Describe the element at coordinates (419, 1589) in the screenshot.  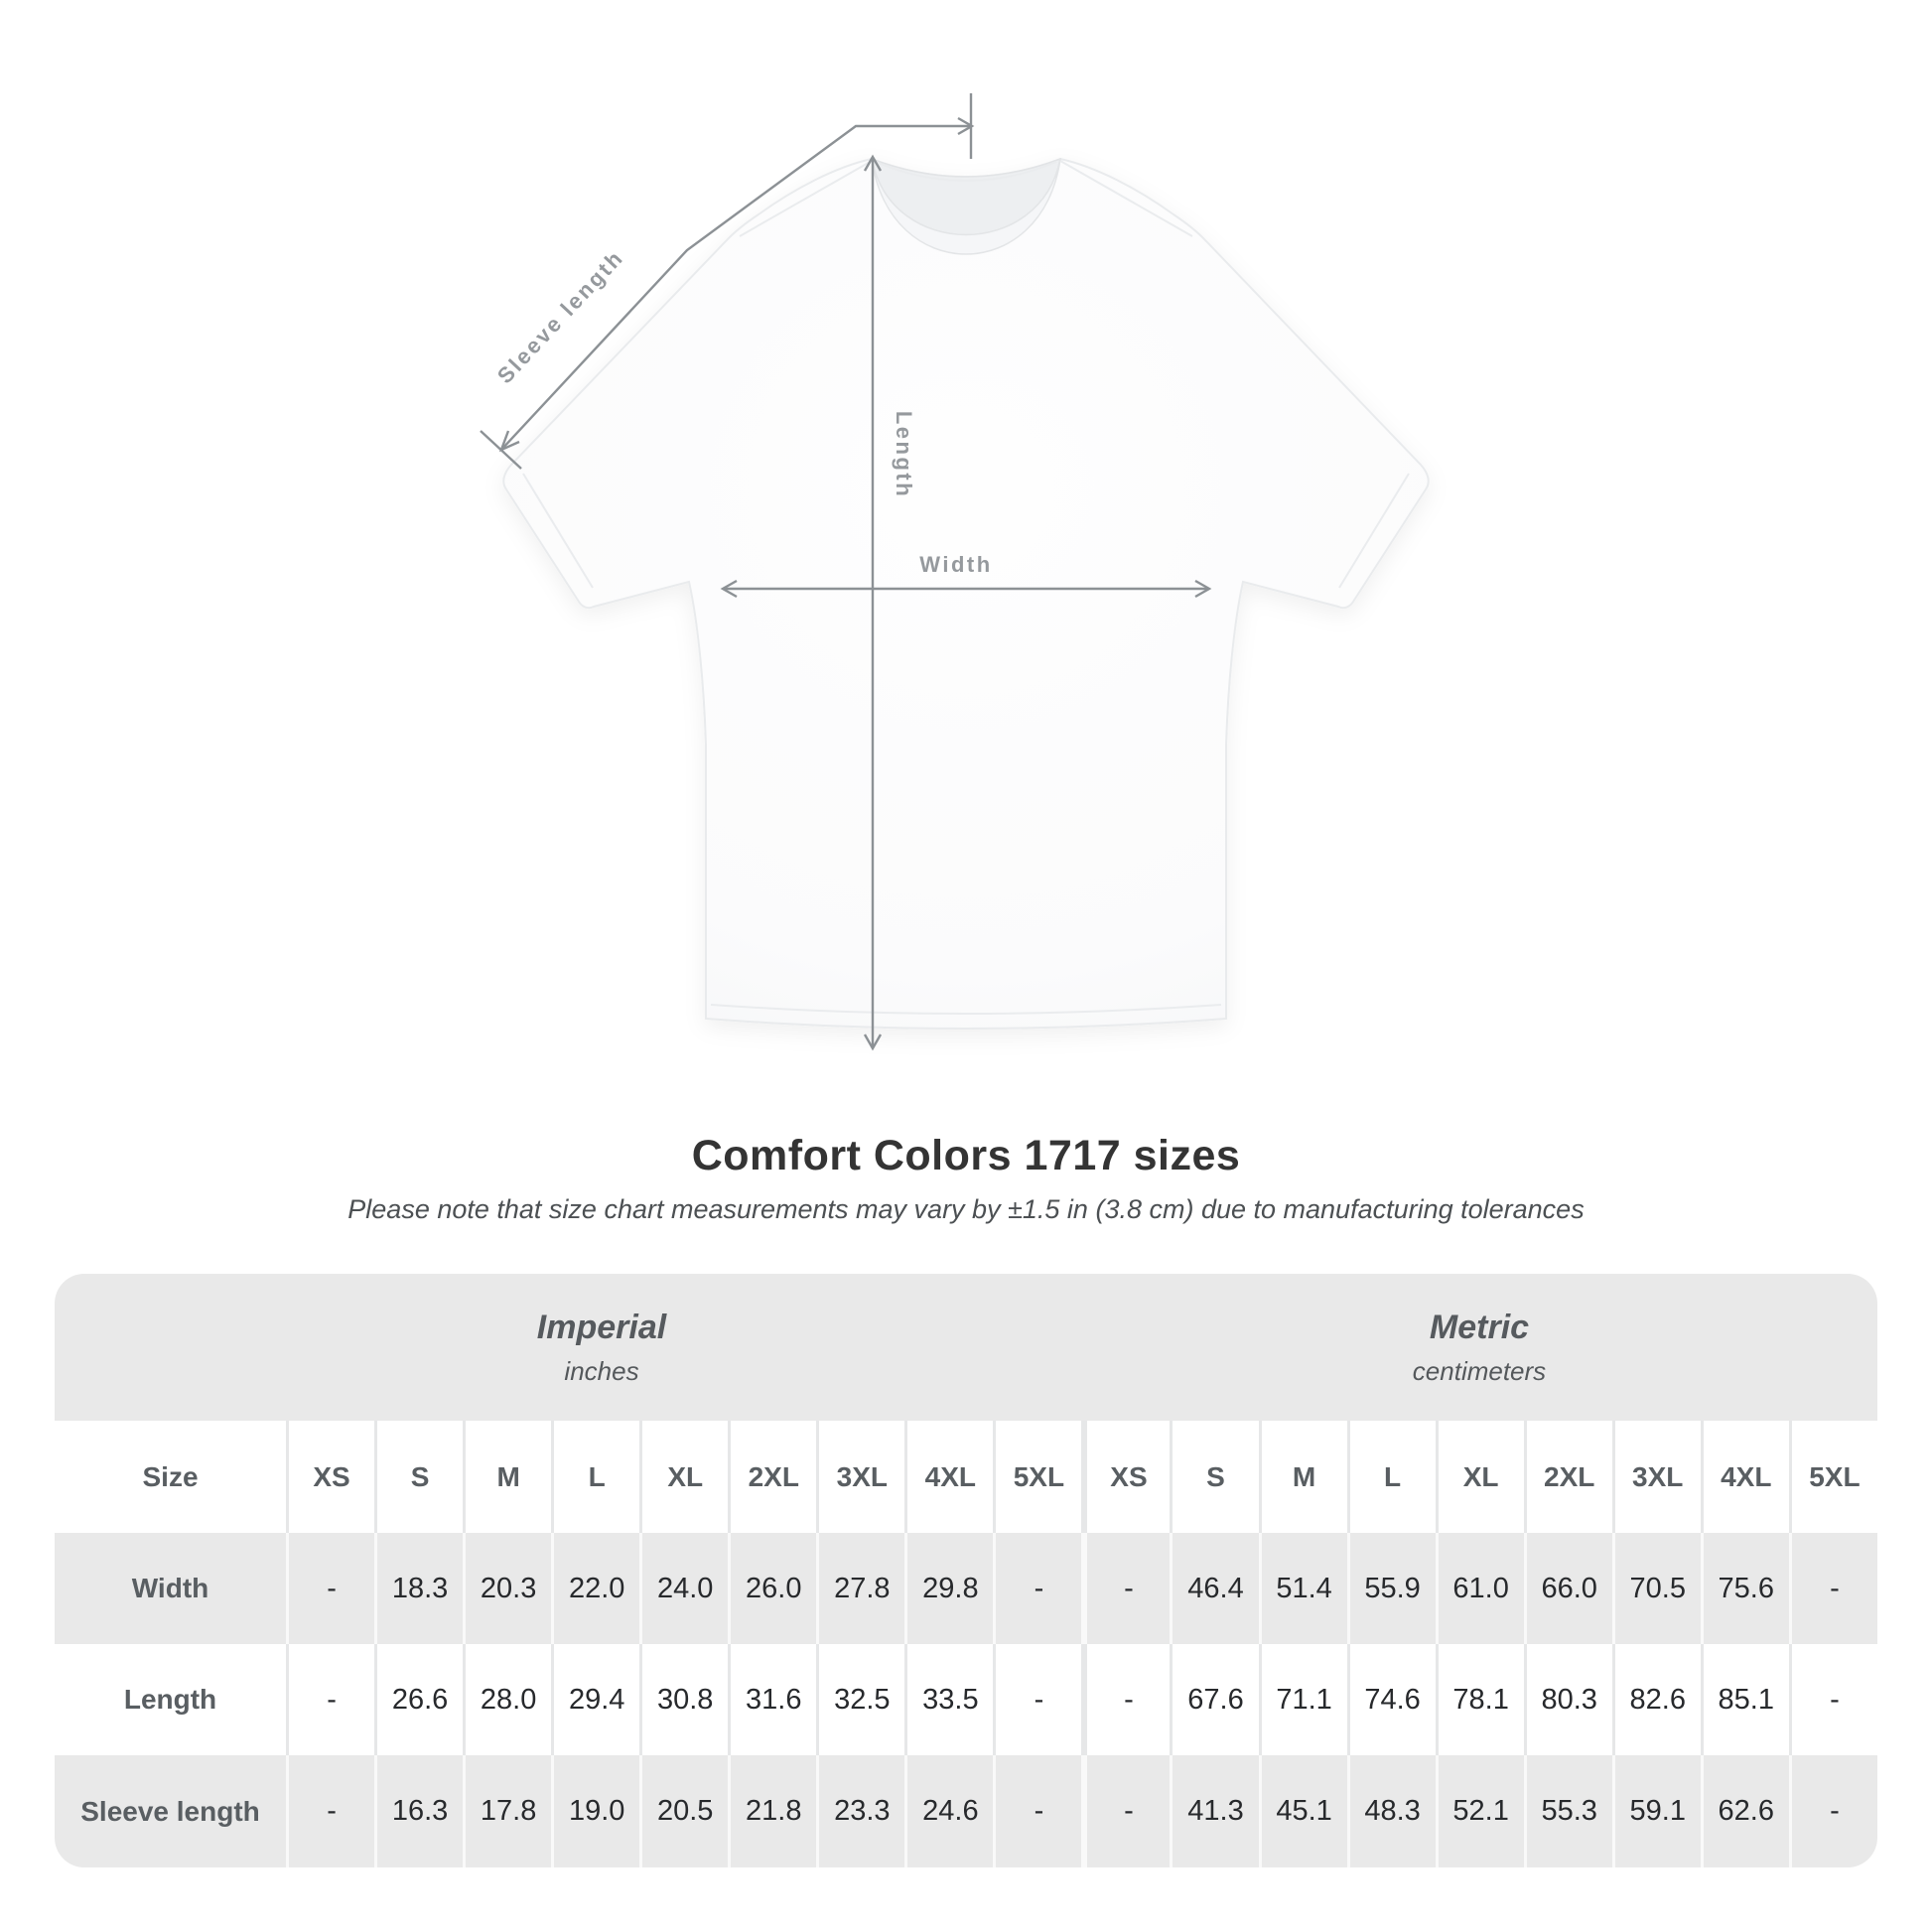
I see `value-cell: 18.3` at that location.